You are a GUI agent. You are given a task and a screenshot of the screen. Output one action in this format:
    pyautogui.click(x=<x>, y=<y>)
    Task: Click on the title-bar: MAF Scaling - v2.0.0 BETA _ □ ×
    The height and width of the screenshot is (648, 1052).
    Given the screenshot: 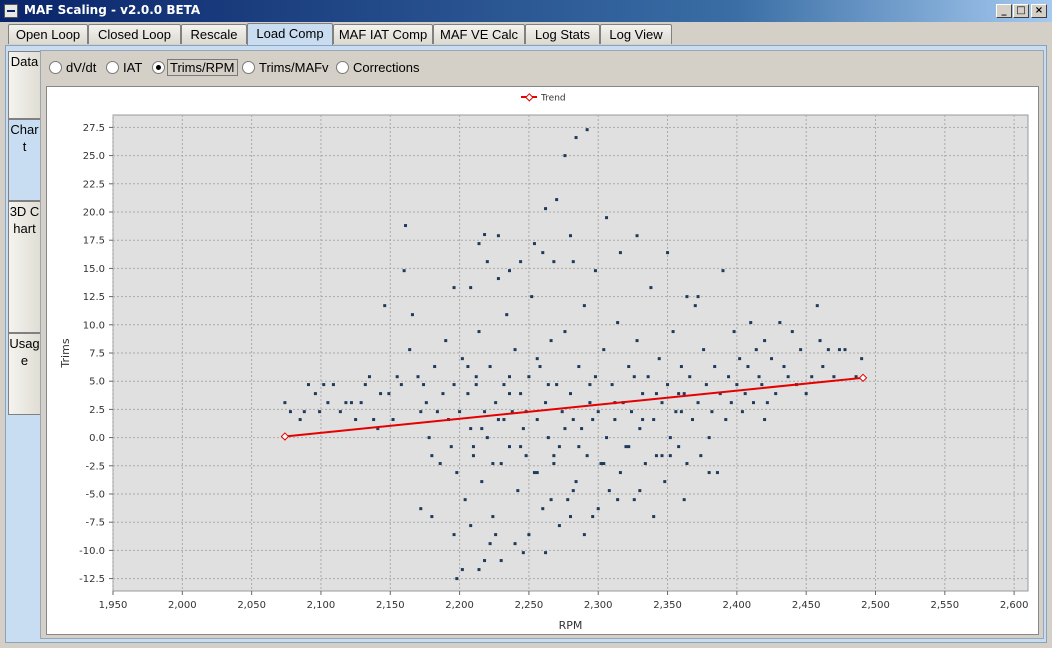 What is the action you would take?
    pyautogui.click(x=526, y=11)
    